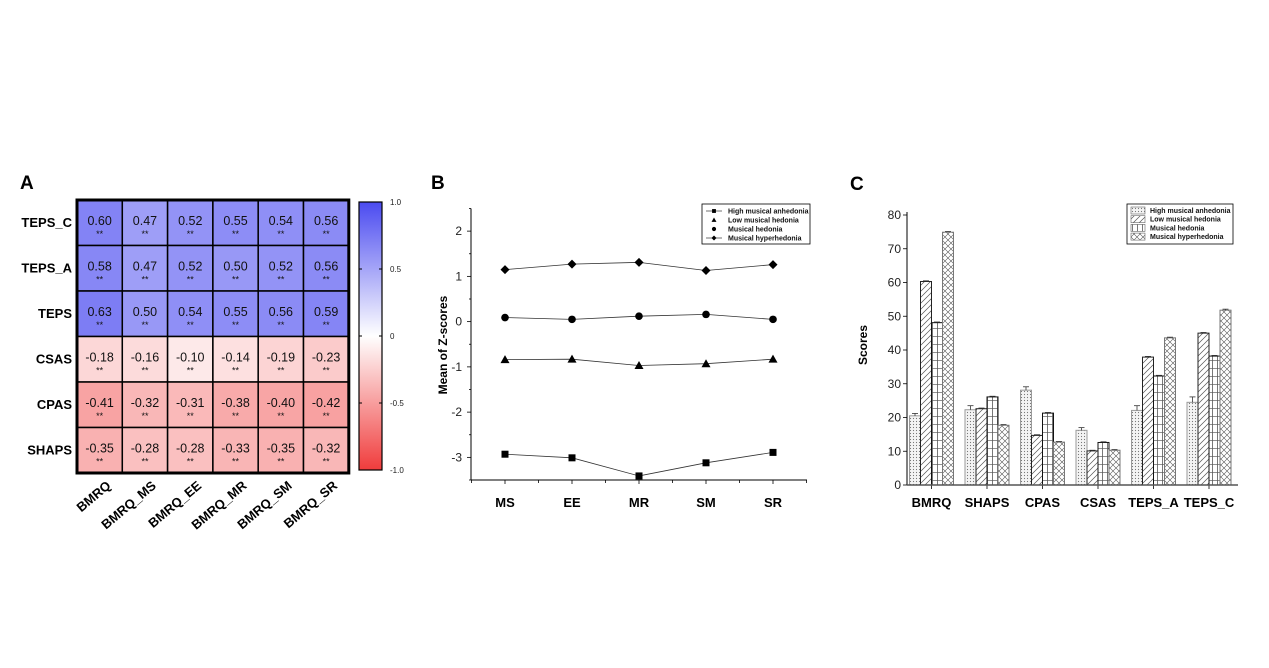  What do you see at coordinates (639, 365) in the screenshot?
I see `marker-triangle` at bounding box center [639, 365].